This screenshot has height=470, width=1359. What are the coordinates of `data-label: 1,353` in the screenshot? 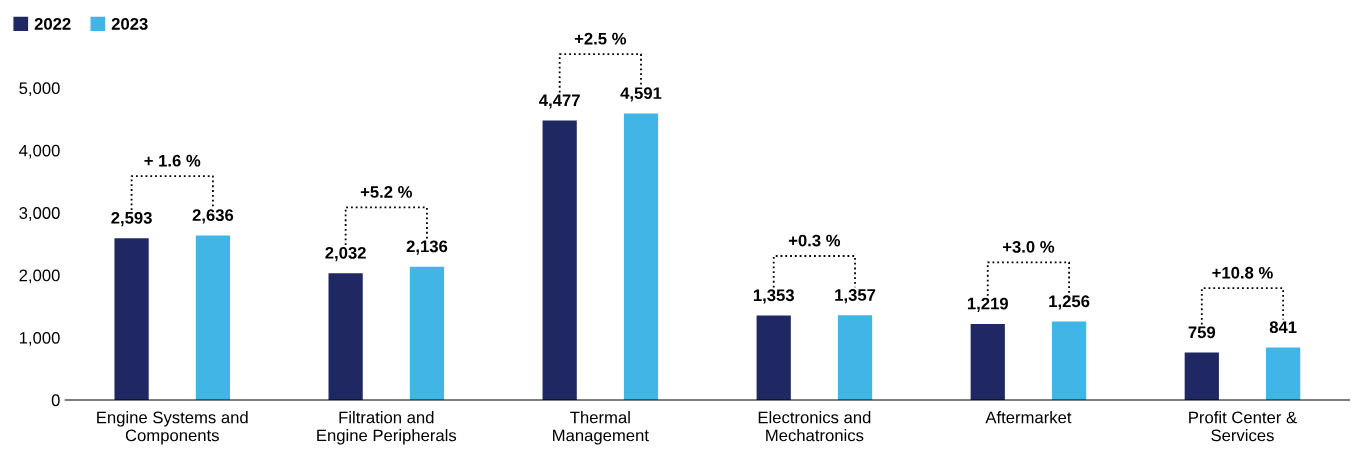 It's located at (773, 296).